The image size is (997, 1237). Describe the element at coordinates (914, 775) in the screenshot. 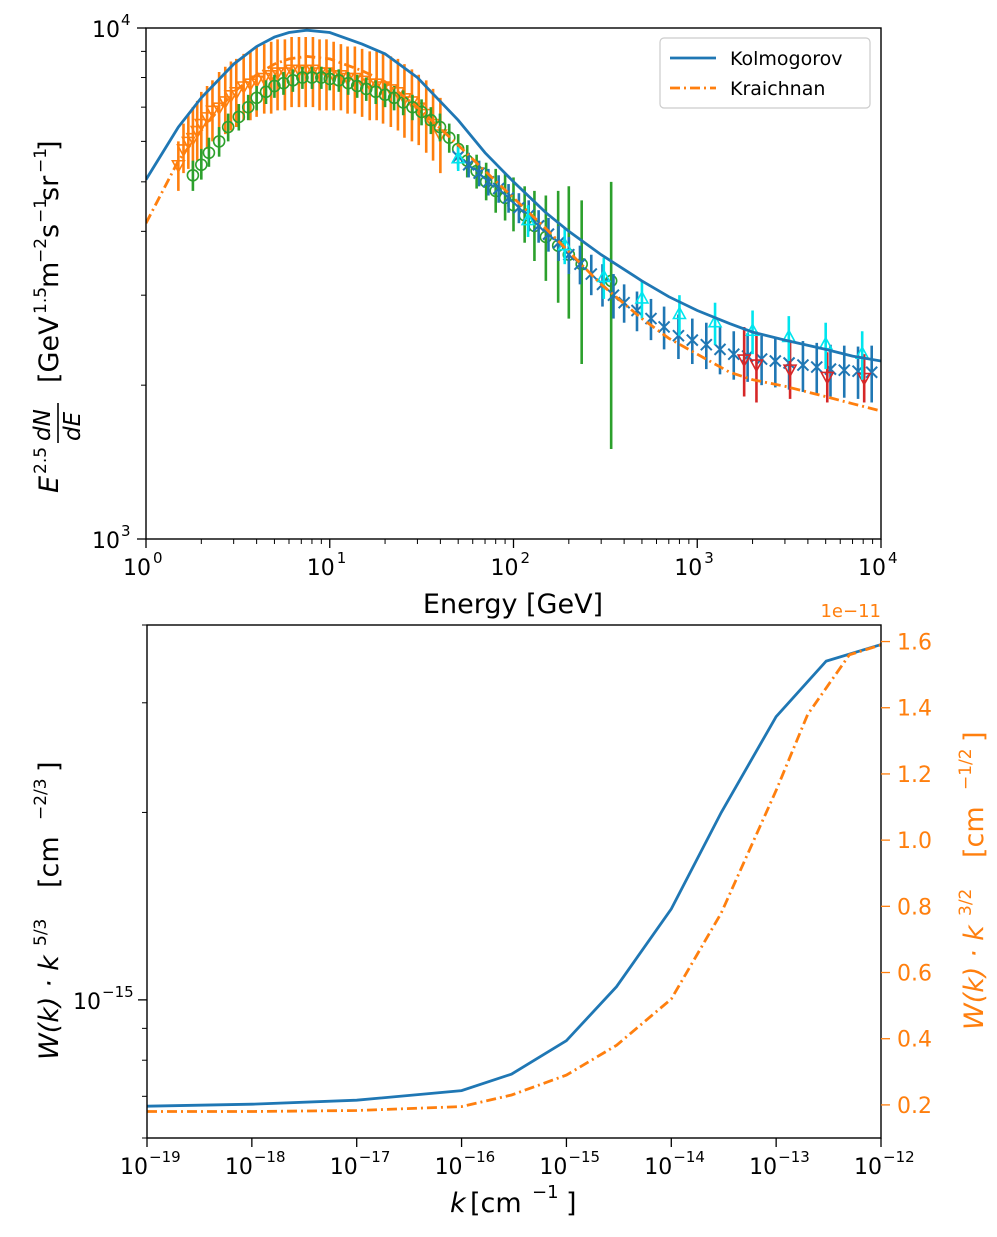

I see `bottom-right-y-tick-label: 1.2` at that location.